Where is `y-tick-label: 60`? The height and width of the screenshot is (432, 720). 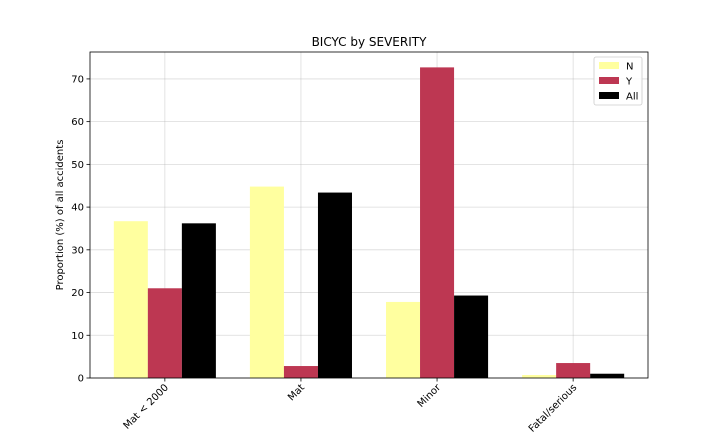
y-tick-label: 60 is located at coordinates (77, 122).